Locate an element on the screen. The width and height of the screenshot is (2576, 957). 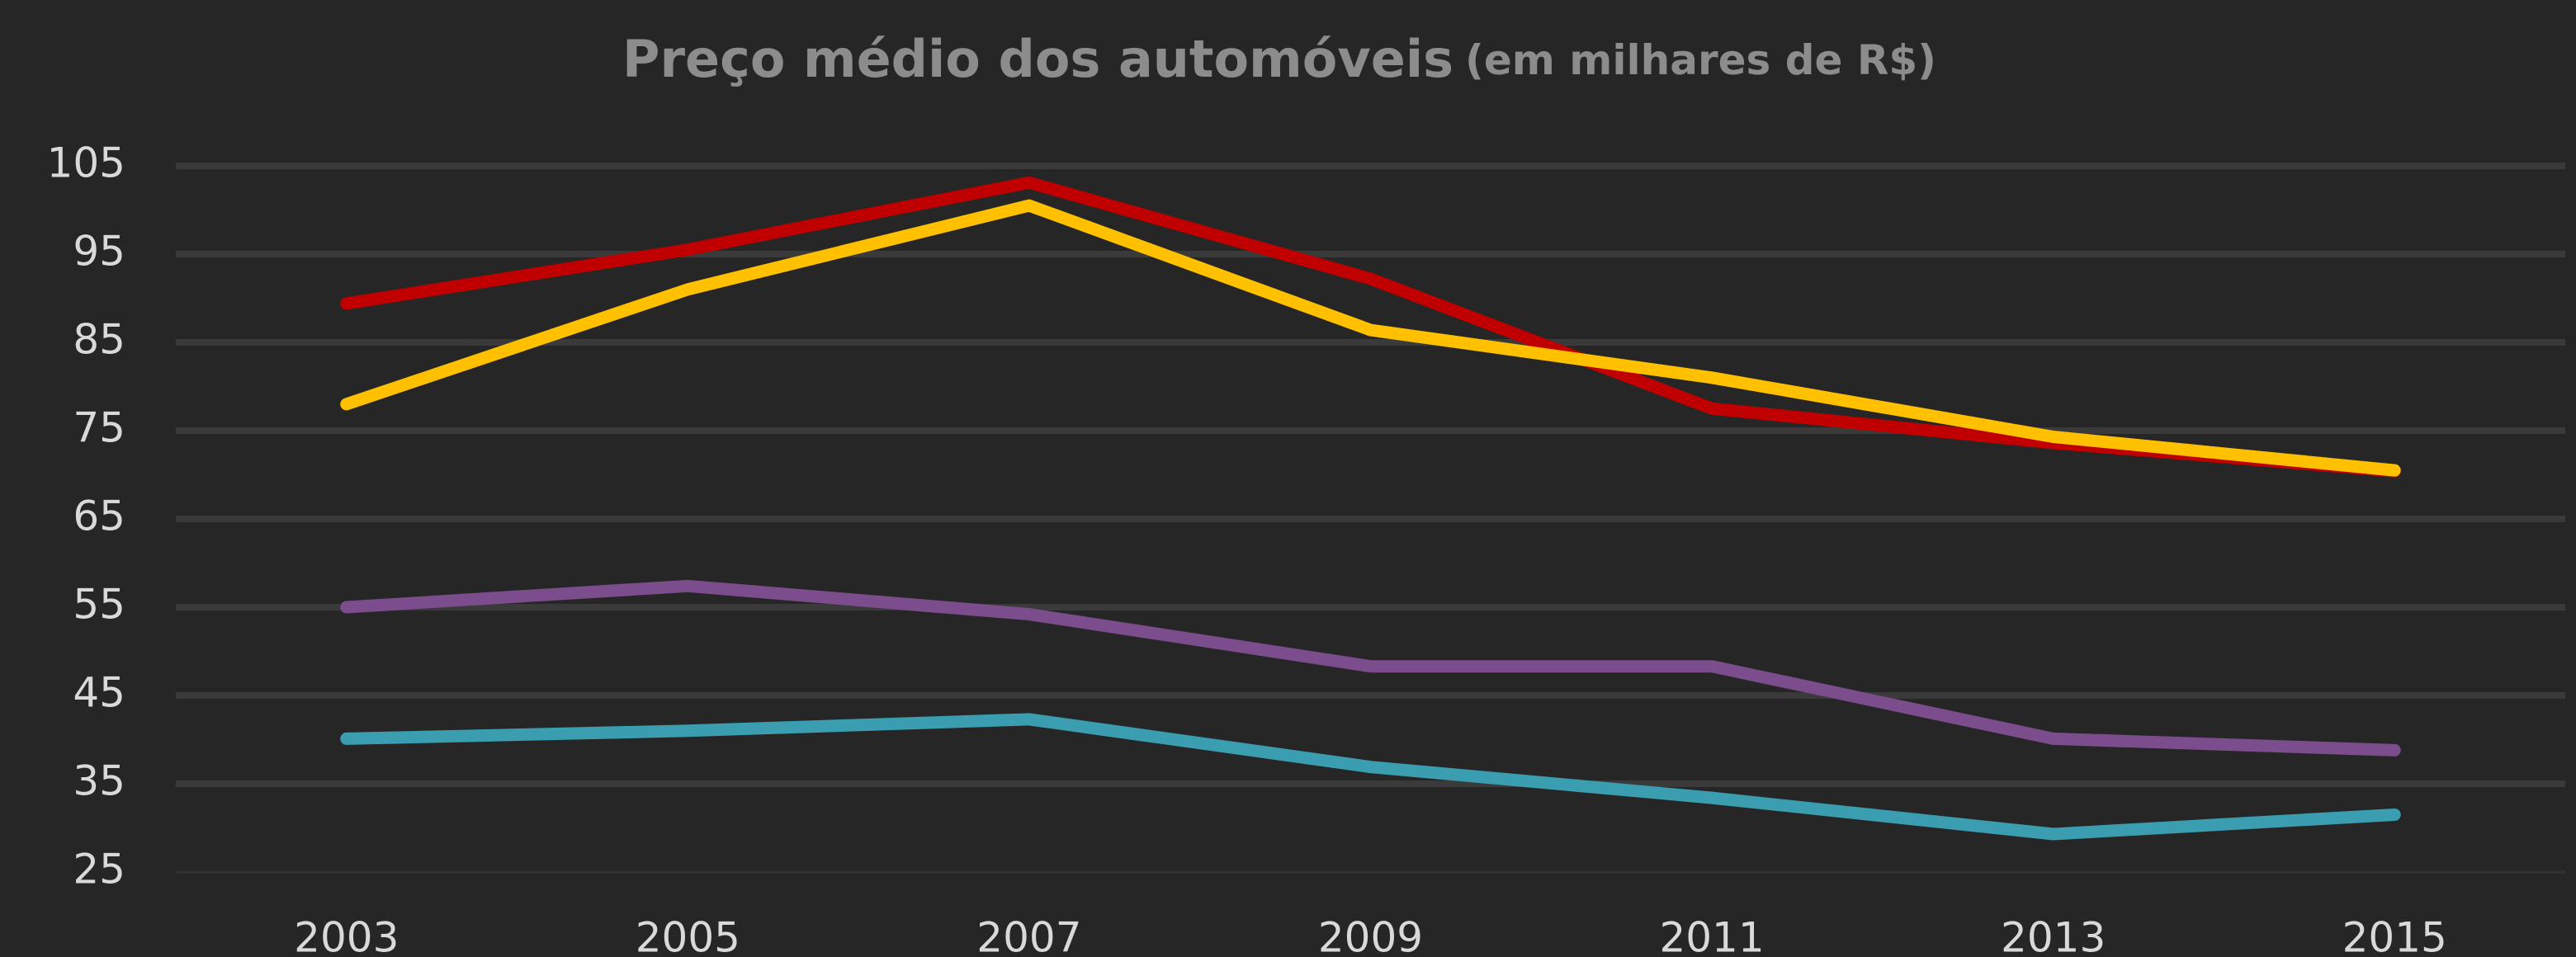
y-tick-label: 55 is located at coordinates (99, 605).